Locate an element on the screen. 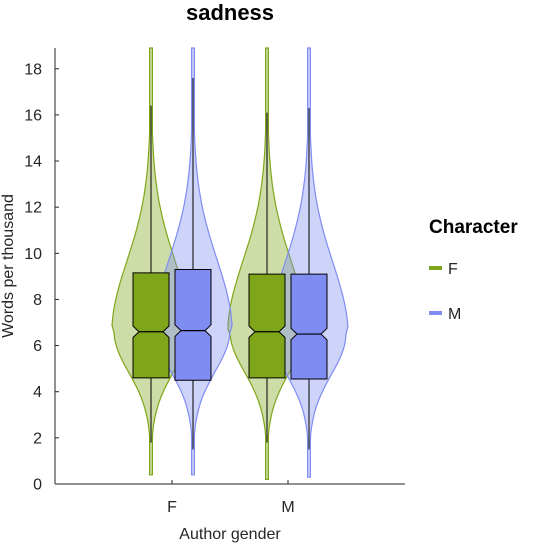 Image resolution: width=534 pixels, height=543 pixels. box-f-m is located at coordinates (267, 326).